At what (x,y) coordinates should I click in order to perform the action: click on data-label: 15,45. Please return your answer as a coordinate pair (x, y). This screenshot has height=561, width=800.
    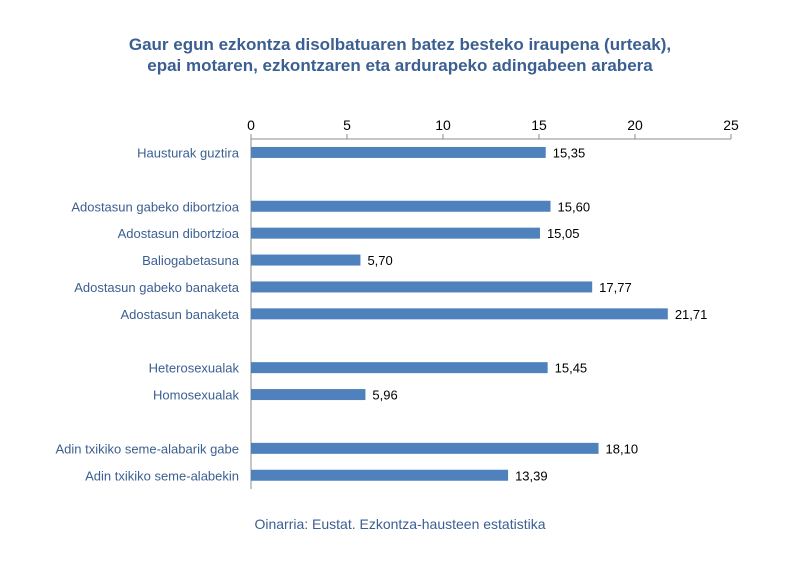
    Looking at the image, I should click on (571, 368).